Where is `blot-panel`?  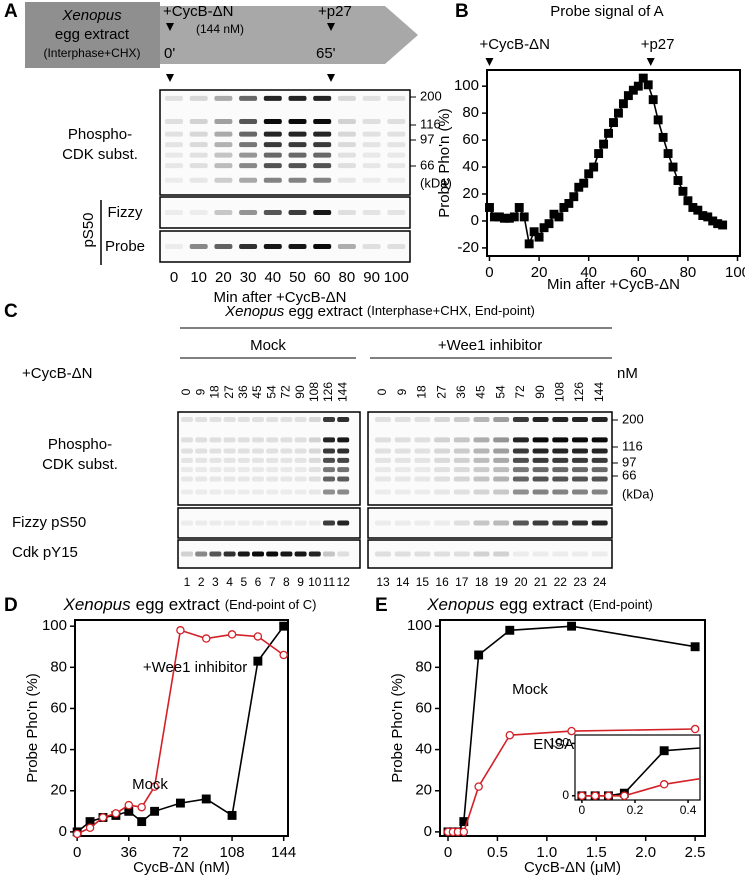 blot-panel is located at coordinates (285, 142).